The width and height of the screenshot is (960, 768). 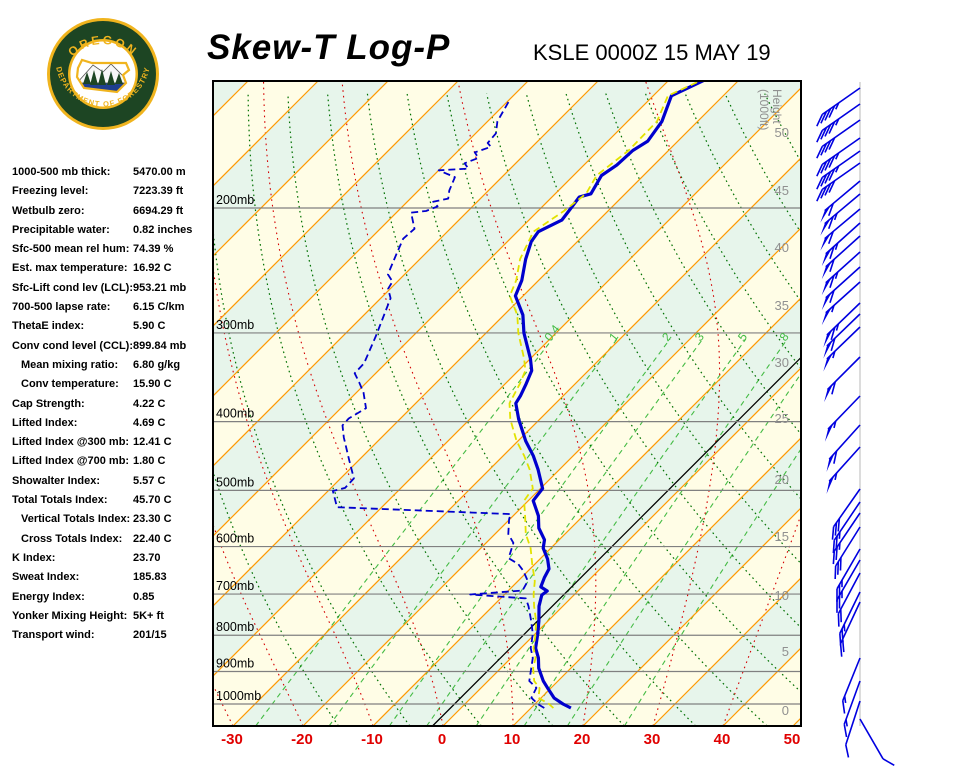 What do you see at coordinates (70, 384) in the screenshot?
I see `index-label: Conv temperature:` at bounding box center [70, 384].